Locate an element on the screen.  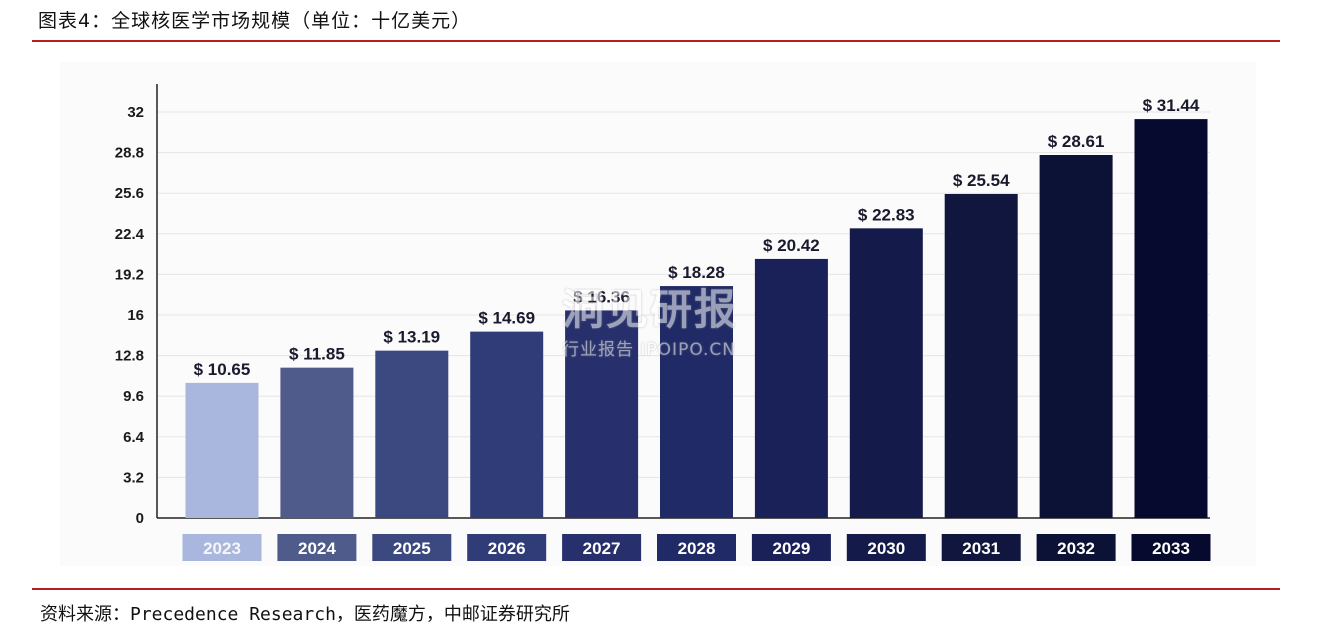
category-label-2033: 2033 is located at coordinates (1171, 548).